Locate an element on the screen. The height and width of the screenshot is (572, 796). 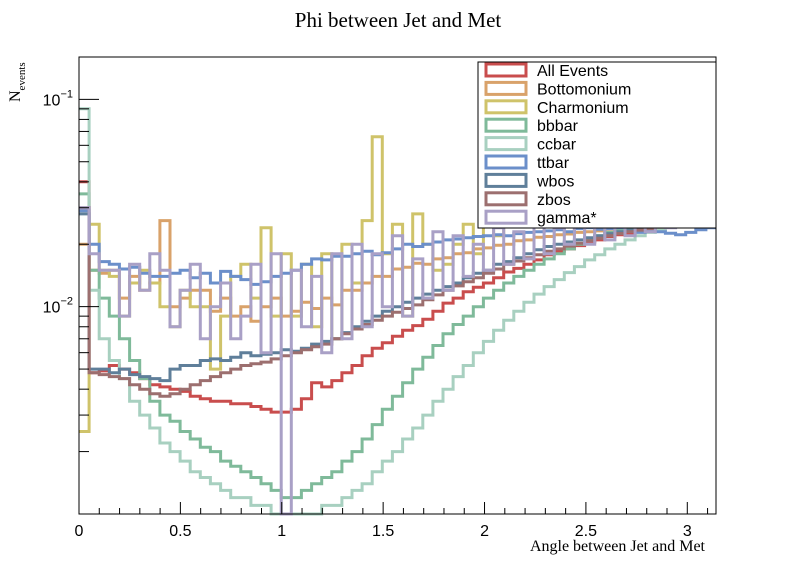
legend-entry-label: Bottomonium is located at coordinates (584, 89).